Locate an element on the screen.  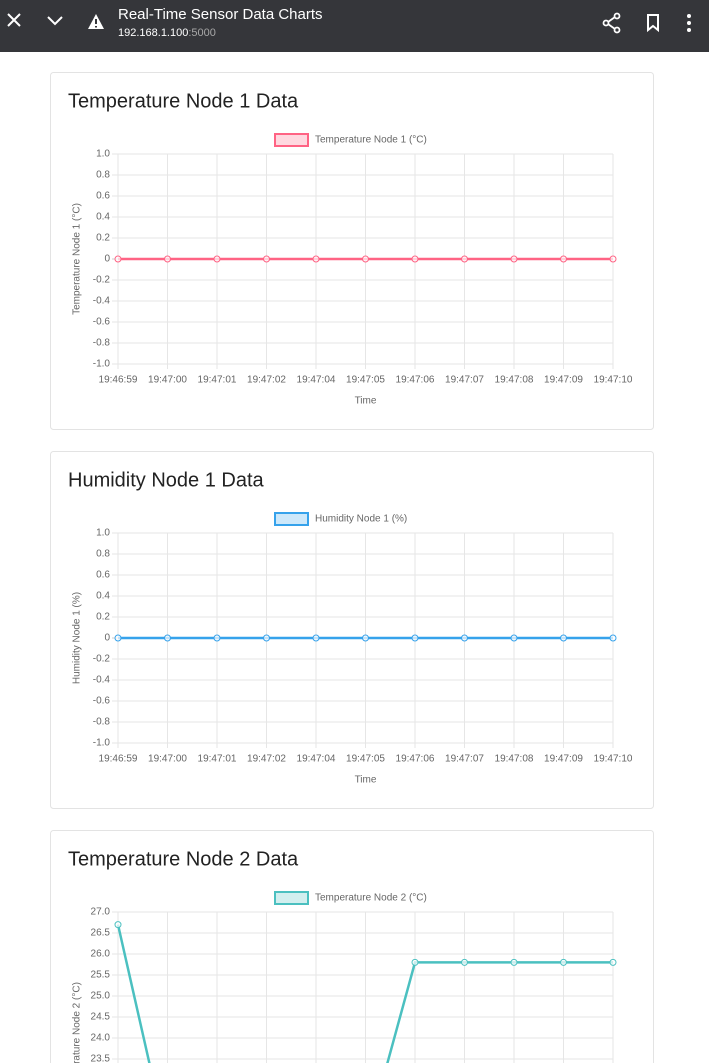
url-port: :5000 is located at coordinates (202, 33).